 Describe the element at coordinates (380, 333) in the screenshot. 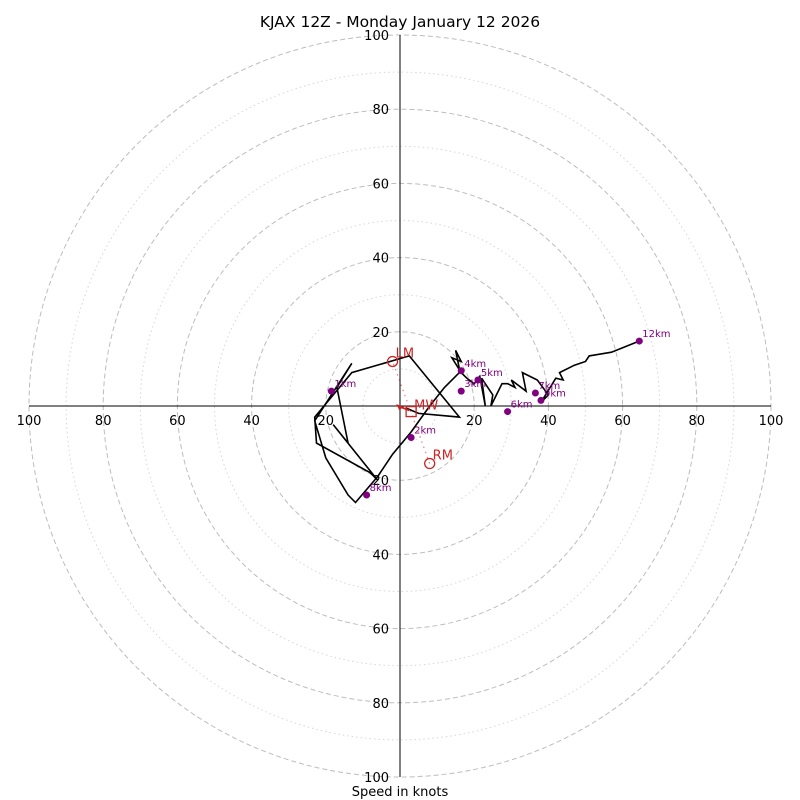

I see `y-tick-label: 20` at that location.